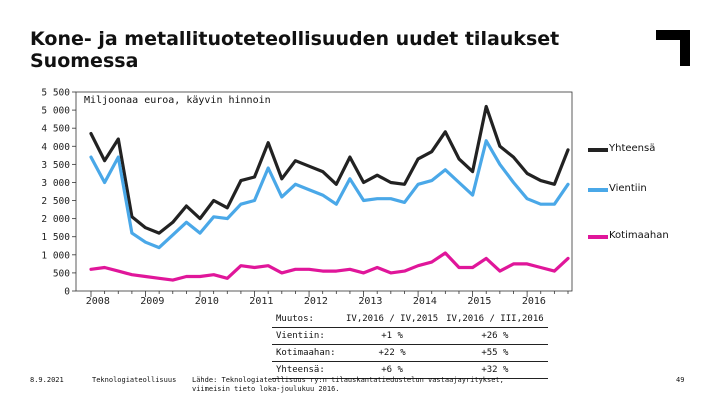 Image resolution: width=720 pixels, height=405 pixels. What do you see at coordinates (425, 301) in the screenshot?
I see `x-year-label: 2014` at bounding box center [425, 301].